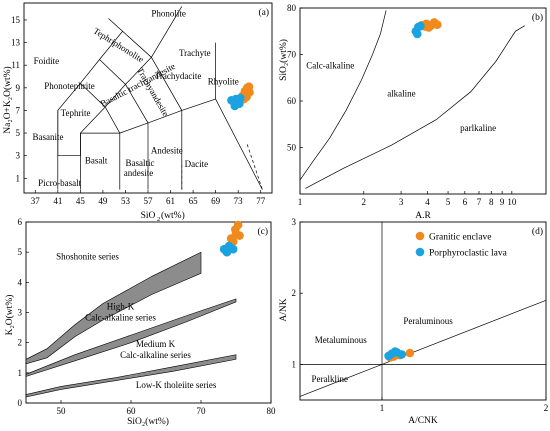  What do you see at coordinates (20, 403) in the screenshot?
I see `y-tick-label: 0` at bounding box center [20, 403].